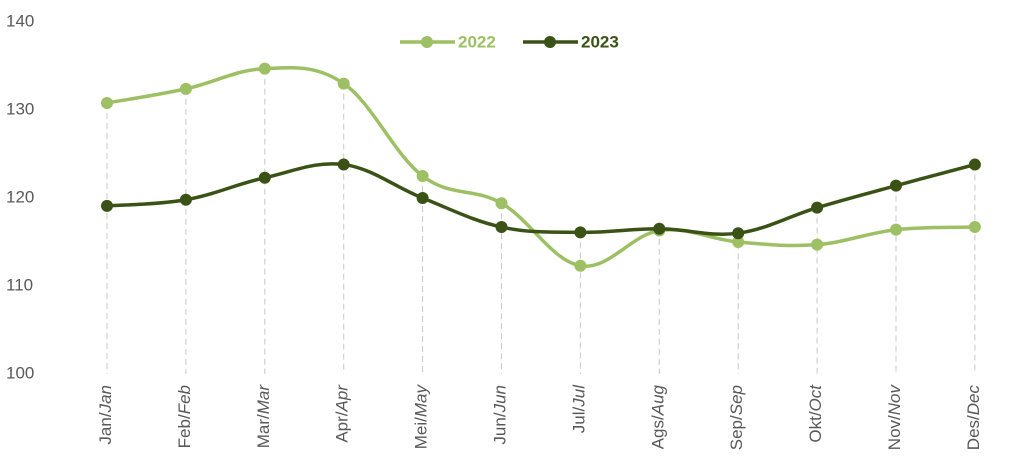 Image resolution: width=1013 pixels, height=462 pixels. I want to click on x-tick-label: Apr/Apr, so click(342, 413).